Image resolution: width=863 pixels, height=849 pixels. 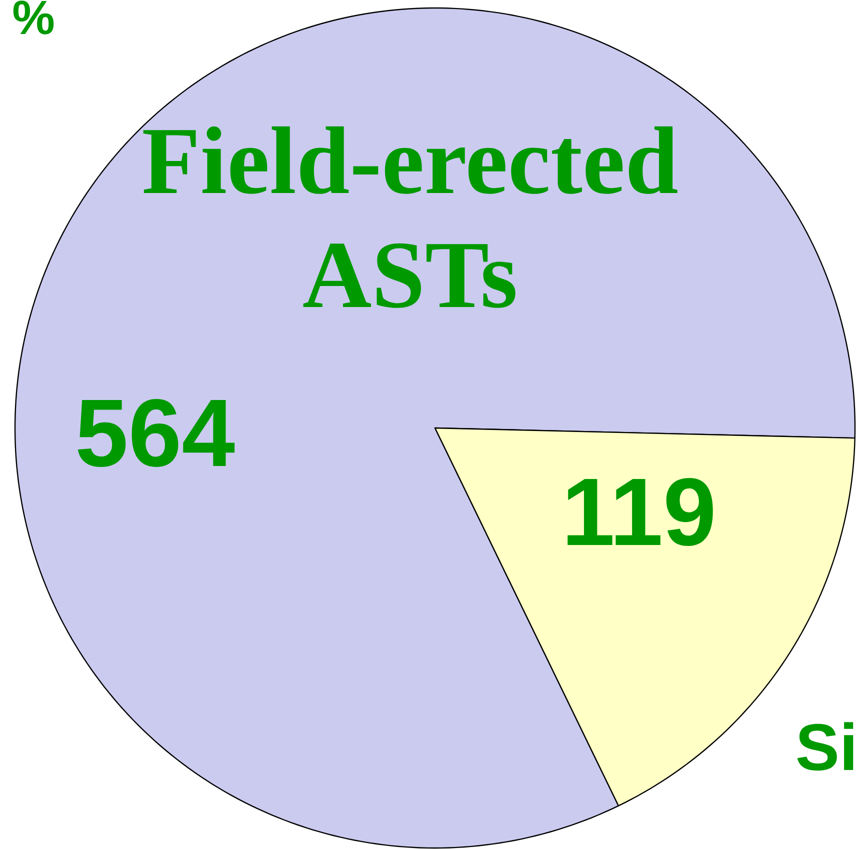 What do you see at coordinates (640, 512) in the screenshot?
I see `data-label: 119` at bounding box center [640, 512].